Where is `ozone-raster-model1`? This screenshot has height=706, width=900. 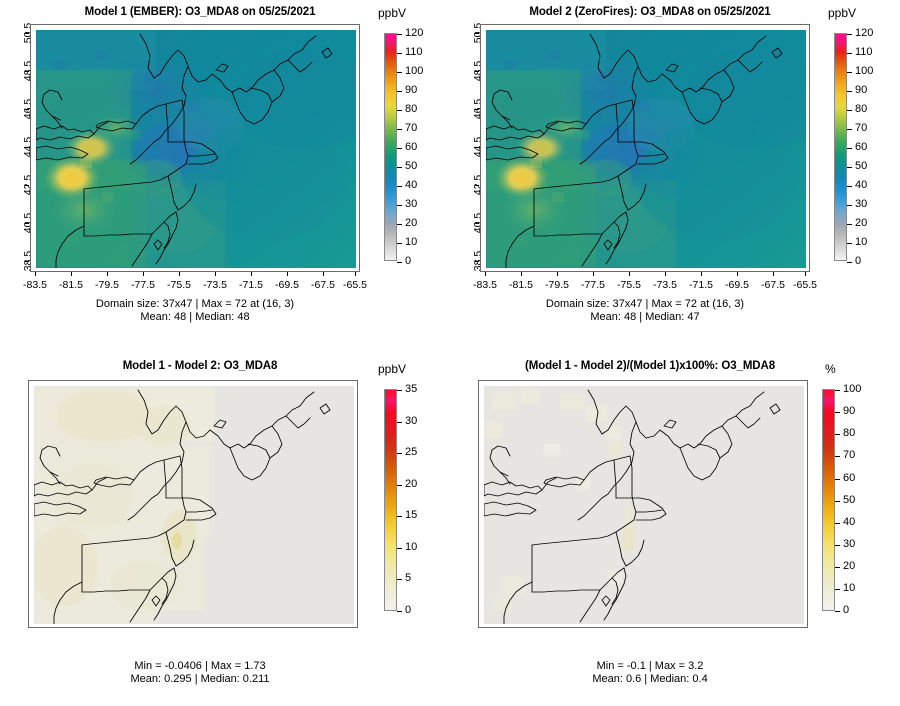 ozone-raster-model1 is located at coordinates (196, 149).